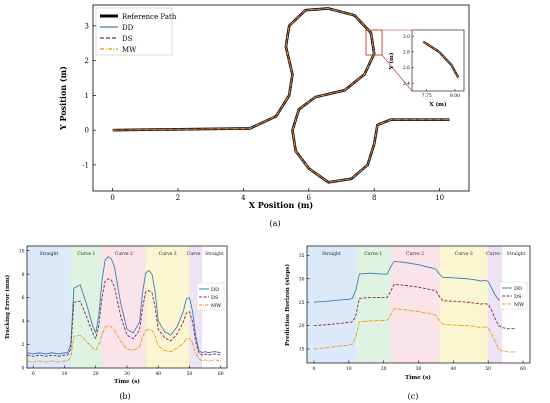  What do you see at coordinates (23, 345) in the screenshot?
I see `y-tick-label: 2` at bounding box center [23, 345].